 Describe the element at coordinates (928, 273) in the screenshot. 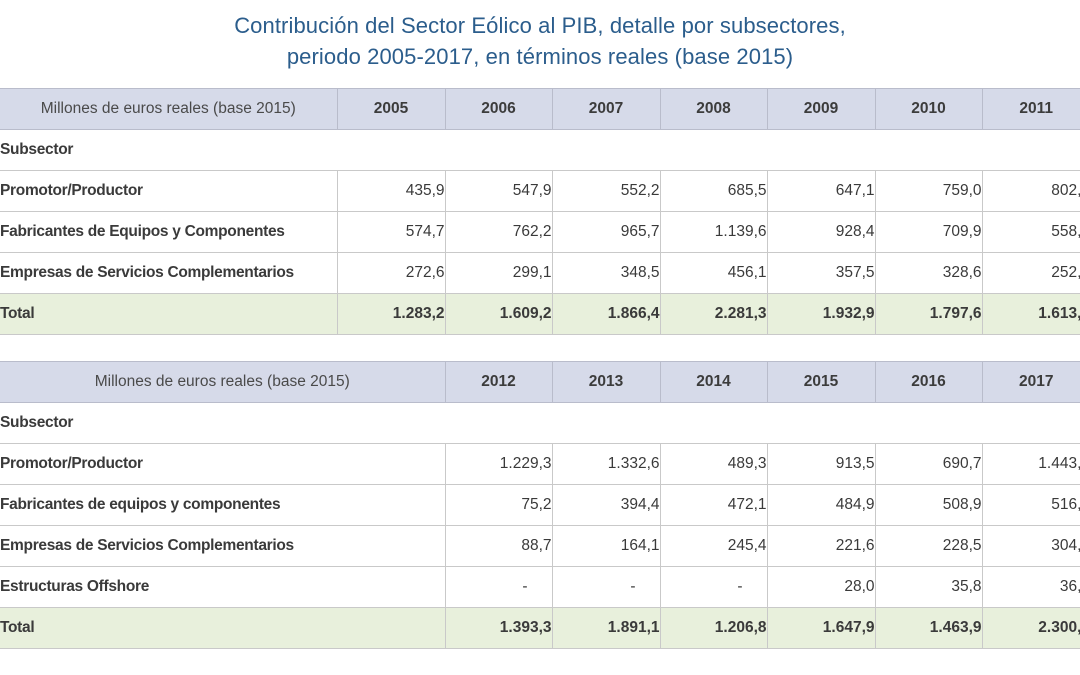

I see `cell-value: 328,6` at that location.